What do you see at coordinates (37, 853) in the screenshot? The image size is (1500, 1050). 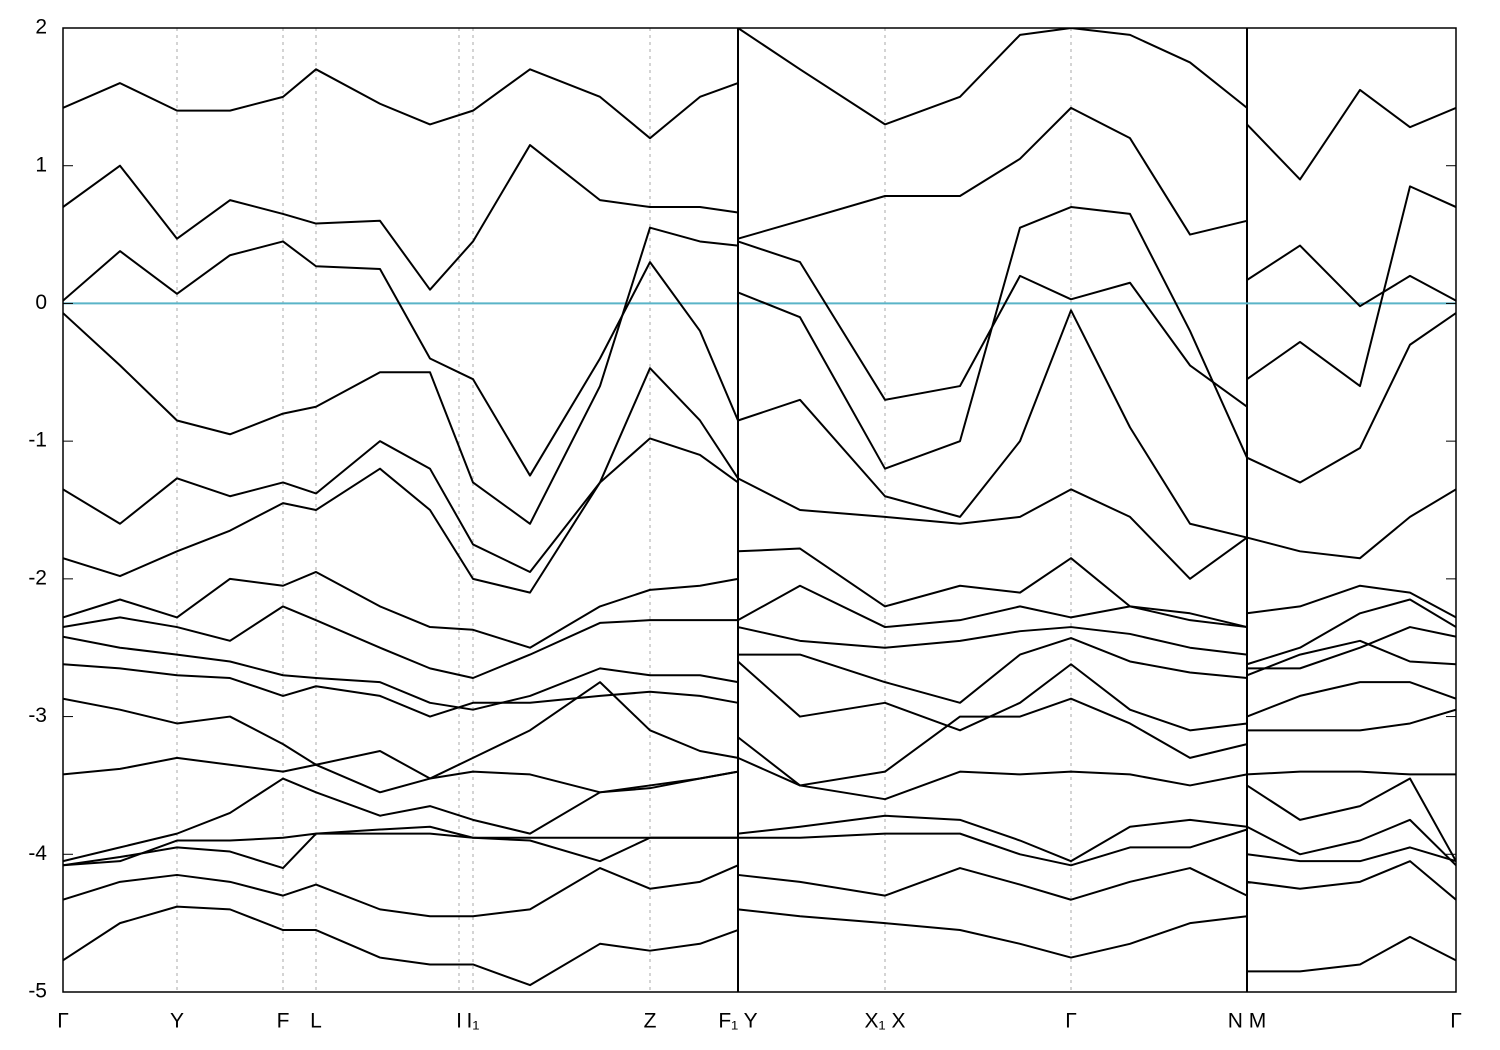 I see `y-tick-label: -4` at bounding box center [37, 853].